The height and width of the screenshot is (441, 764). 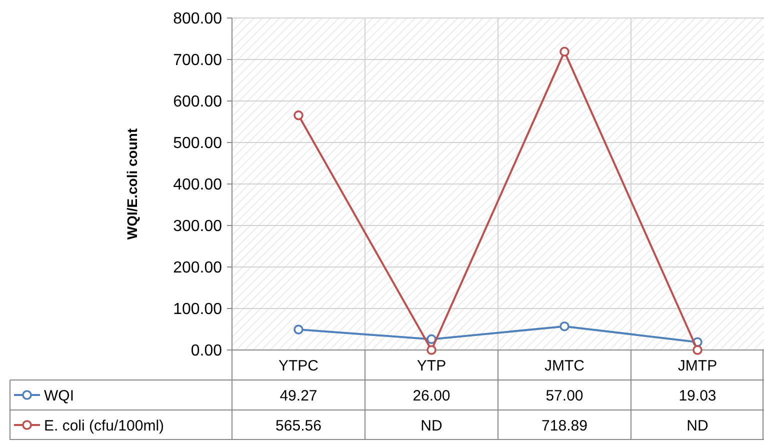 I want to click on y-tick-label: 400.00, so click(x=197, y=185).